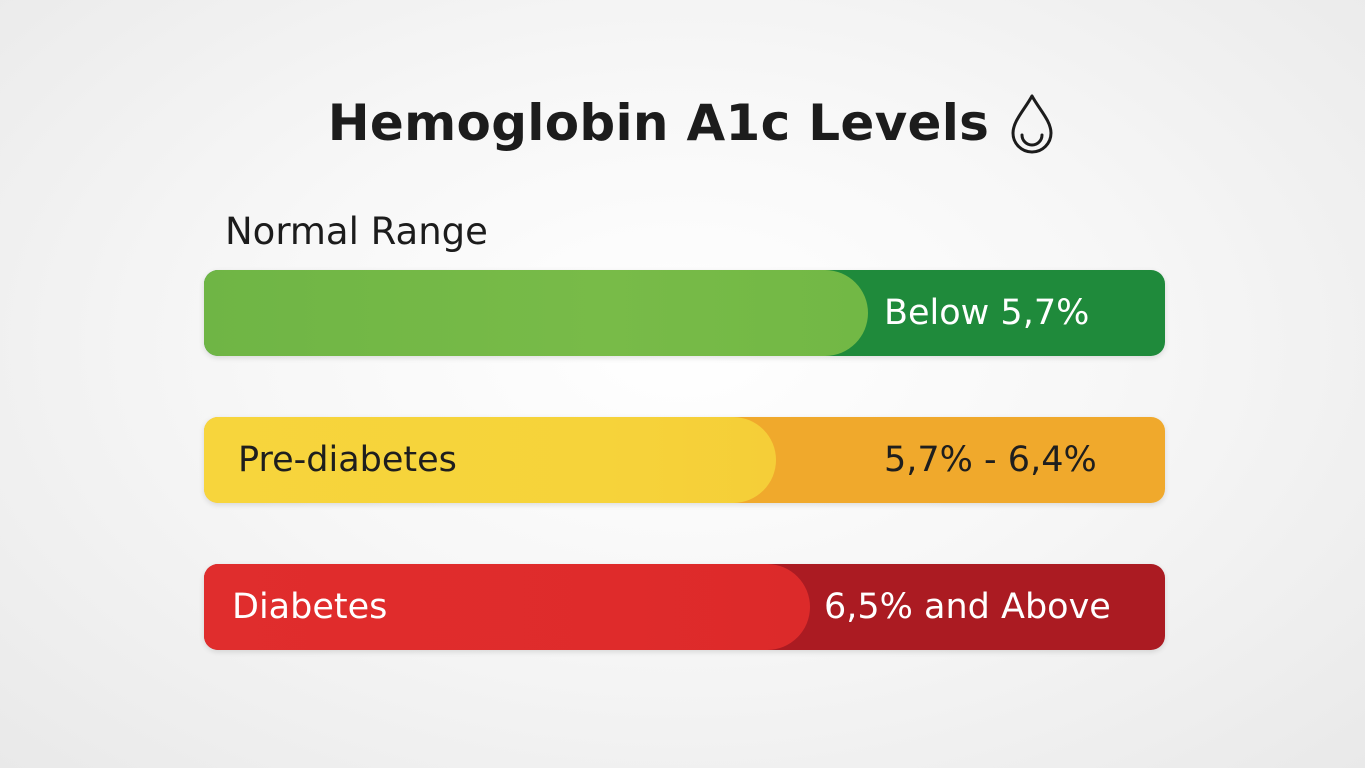 Image resolution: width=1365 pixels, height=768 pixels. Describe the element at coordinates (356, 231) in the screenshot. I see `normal-range-label: Normal Range` at that location.